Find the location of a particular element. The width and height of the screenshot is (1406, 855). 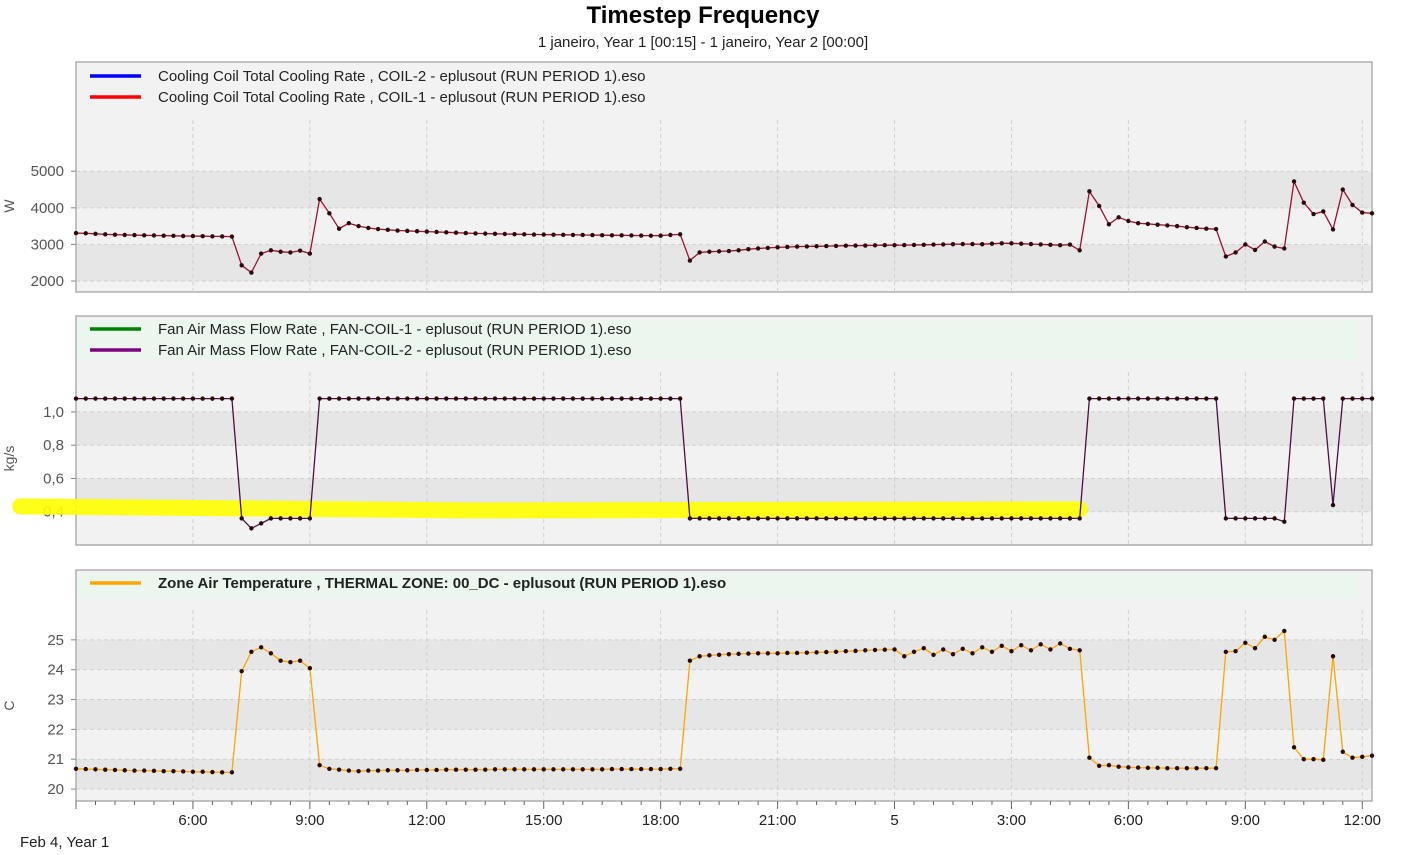

y-tick-label: 3000 is located at coordinates (47, 244).